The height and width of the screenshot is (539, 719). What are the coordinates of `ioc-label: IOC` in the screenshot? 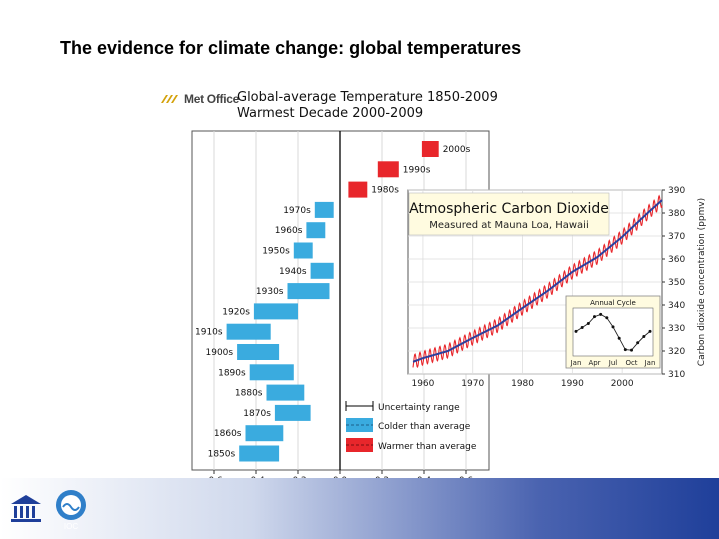 It's located at (71, 526).